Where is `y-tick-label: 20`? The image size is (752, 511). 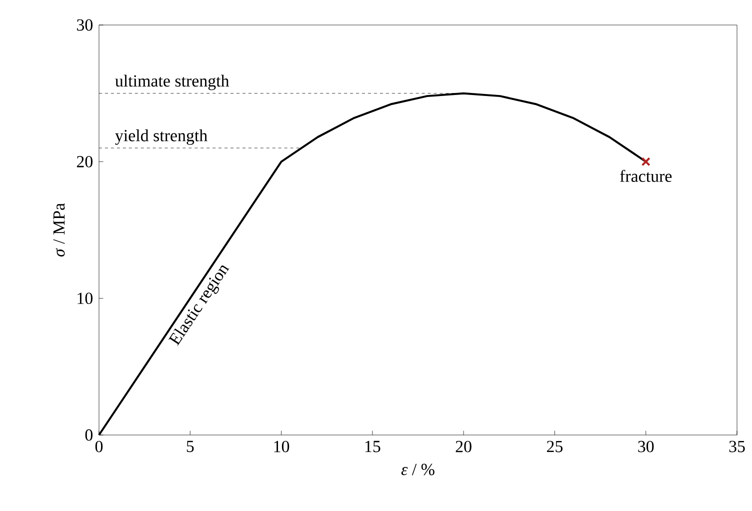 y-tick-label: 20 is located at coordinates (84, 162).